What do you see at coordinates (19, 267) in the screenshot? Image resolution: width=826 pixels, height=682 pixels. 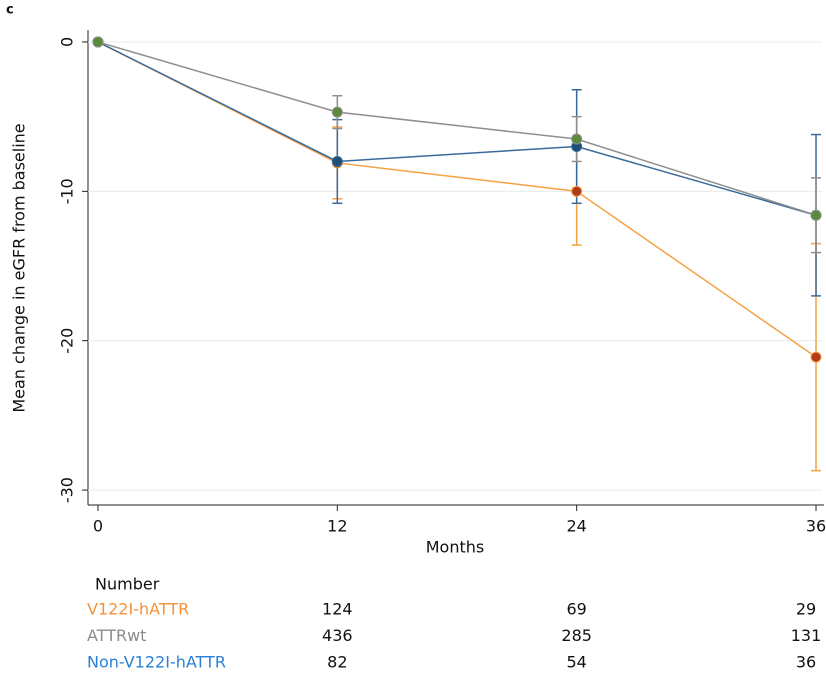 I see `y-axis-label: Mean change in eGFR from baseline` at bounding box center [19, 267].